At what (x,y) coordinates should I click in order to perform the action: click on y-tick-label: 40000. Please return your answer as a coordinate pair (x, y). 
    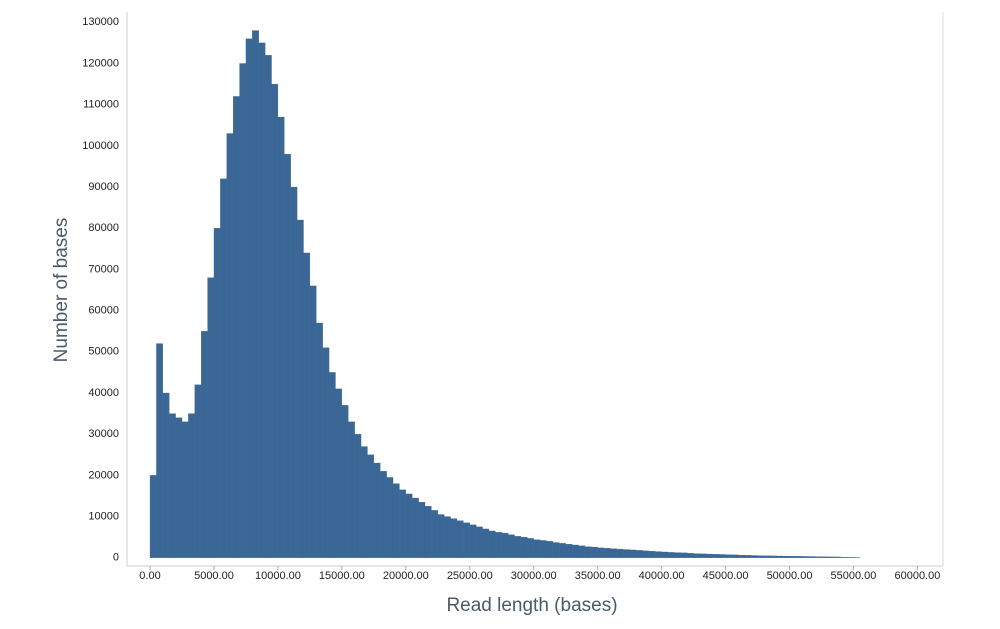
    Looking at the image, I should click on (103, 393).